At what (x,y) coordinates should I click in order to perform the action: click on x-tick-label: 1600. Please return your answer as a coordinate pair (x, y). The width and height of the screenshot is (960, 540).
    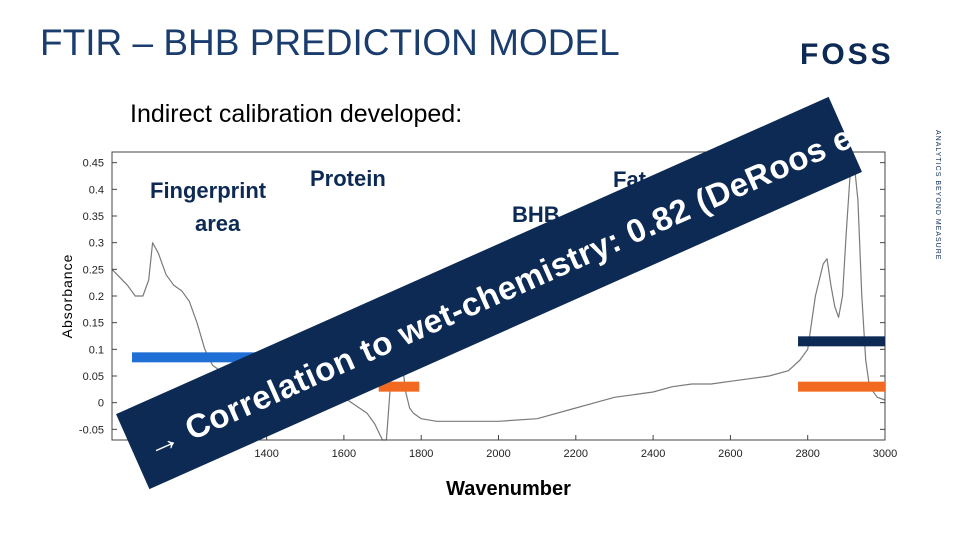
    Looking at the image, I should click on (344, 454).